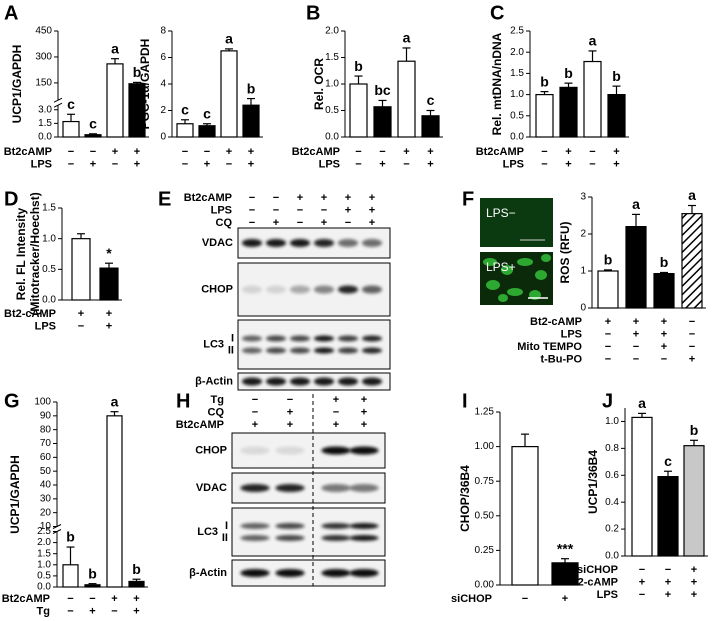 The height and width of the screenshot is (621, 713). What do you see at coordinates (332, 31) in the screenshot?
I see `y-tick-label: 2.0` at bounding box center [332, 31].